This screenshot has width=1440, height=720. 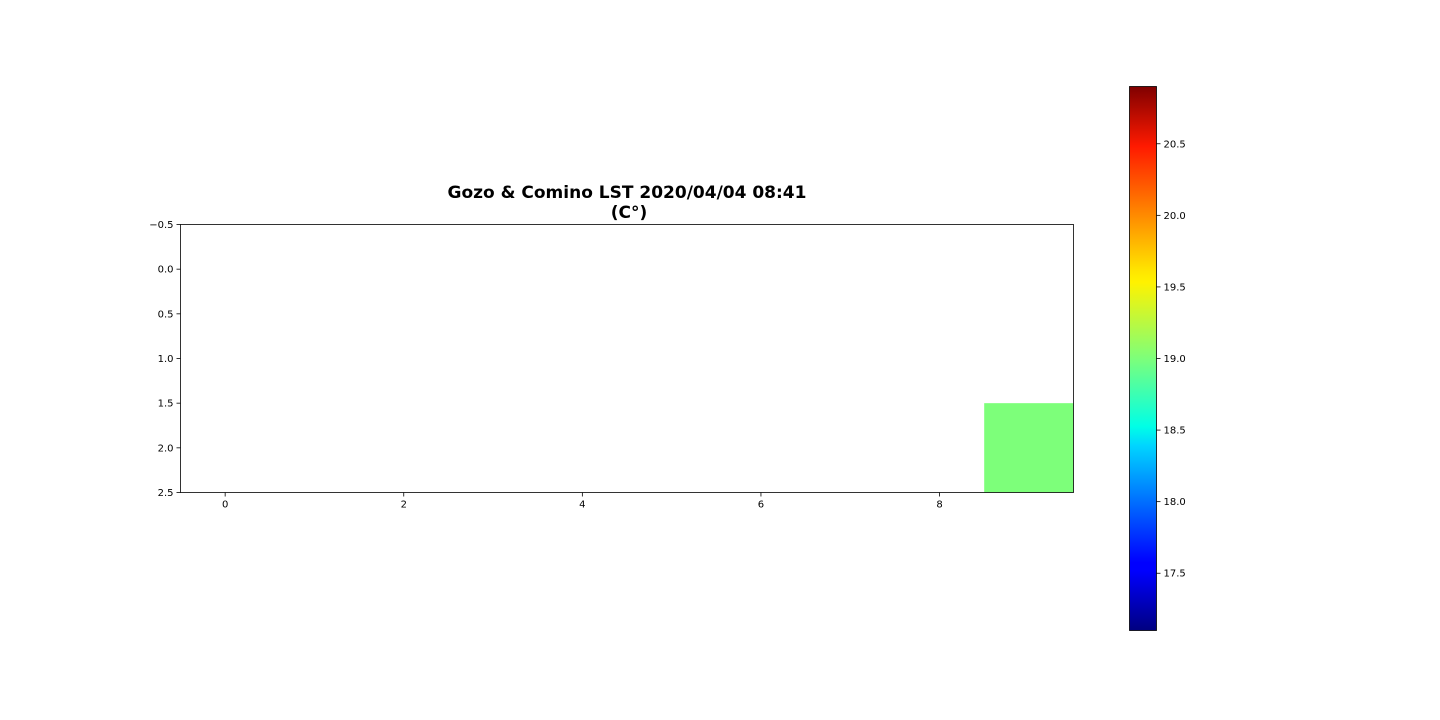 What do you see at coordinates (939, 505) in the screenshot?
I see `x-tick-label: 8` at bounding box center [939, 505].